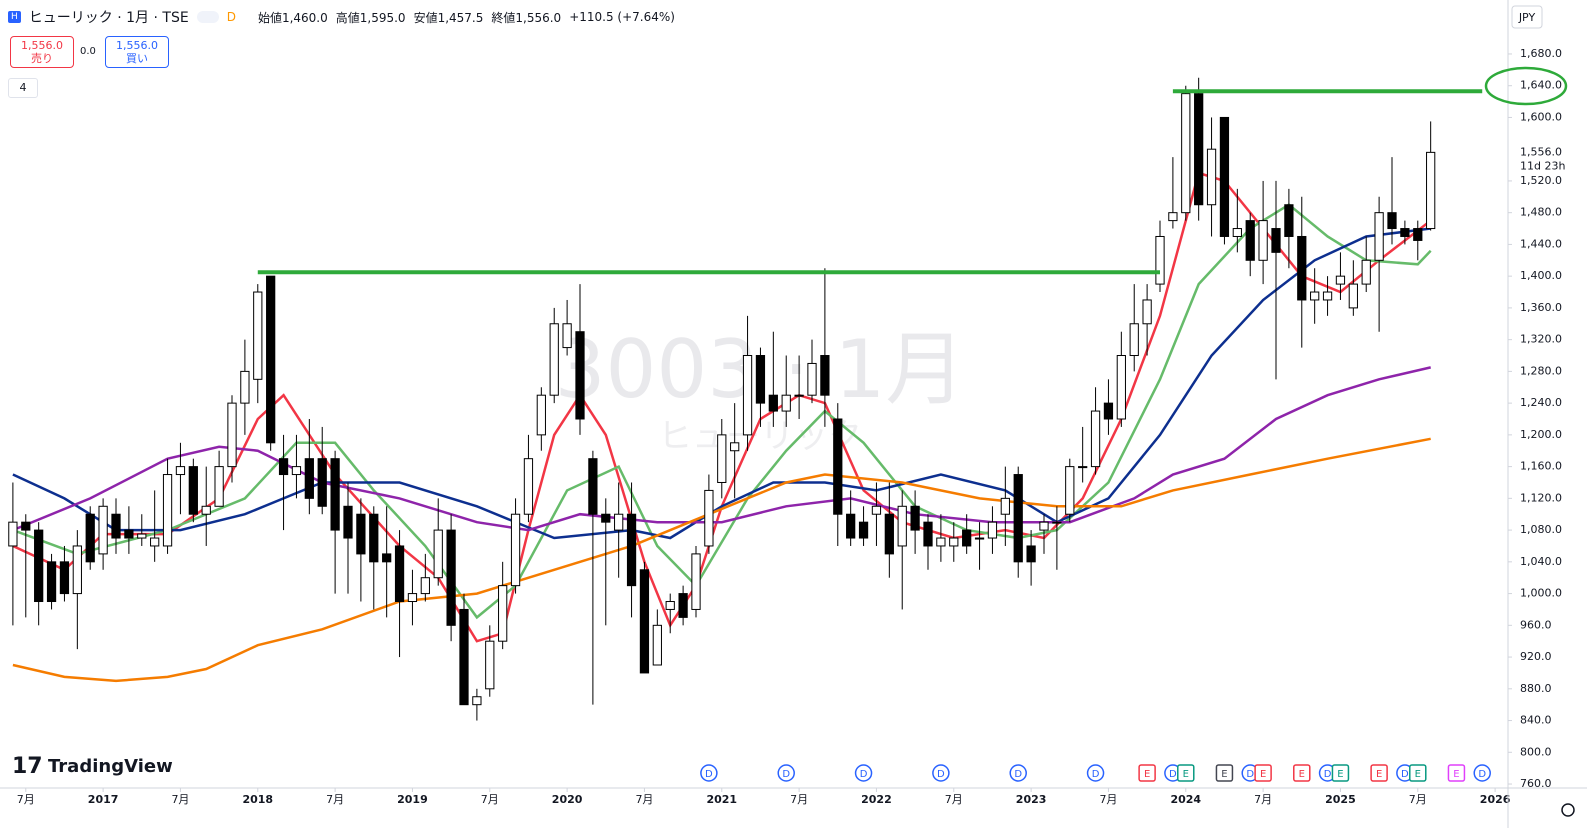 The image size is (1587, 828). I want to click on buy-button: 1,556.0 買い, so click(137, 52).